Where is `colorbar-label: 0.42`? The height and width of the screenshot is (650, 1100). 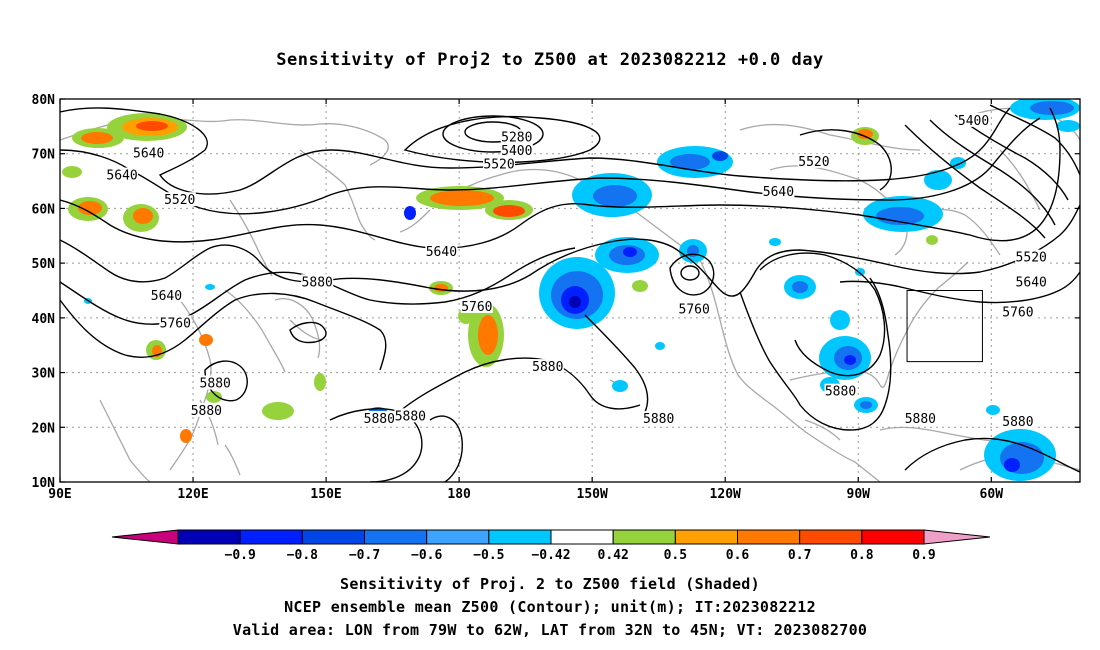
colorbar-label: 0.42 is located at coordinates (613, 555).